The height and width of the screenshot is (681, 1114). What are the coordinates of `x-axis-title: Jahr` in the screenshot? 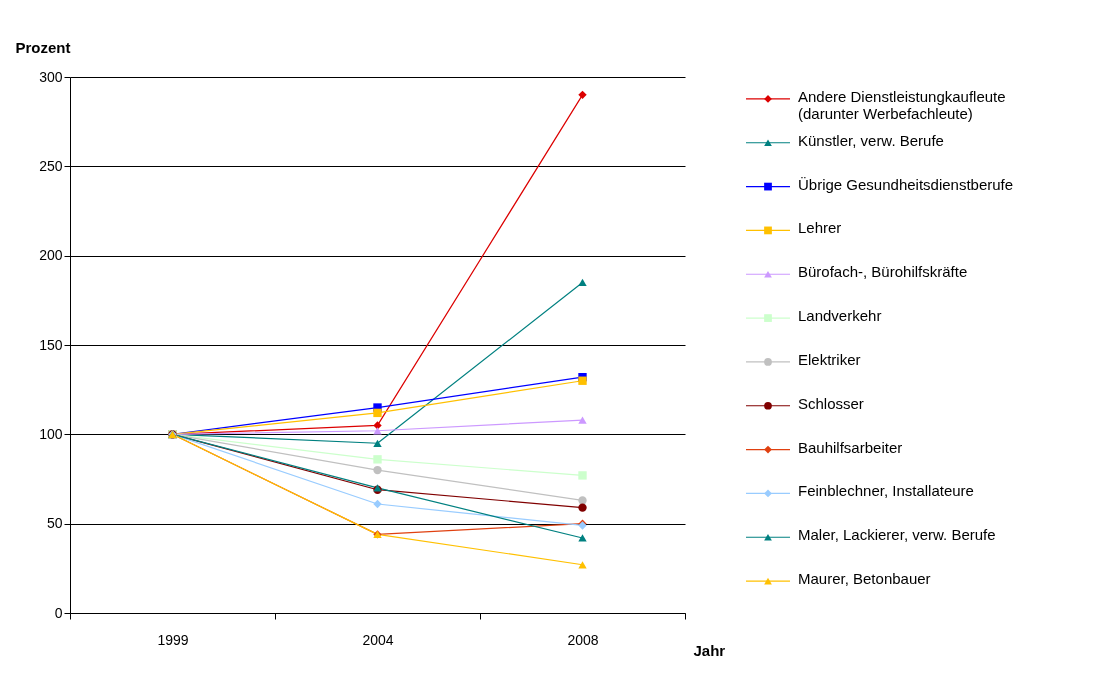 It's located at (709, 650).